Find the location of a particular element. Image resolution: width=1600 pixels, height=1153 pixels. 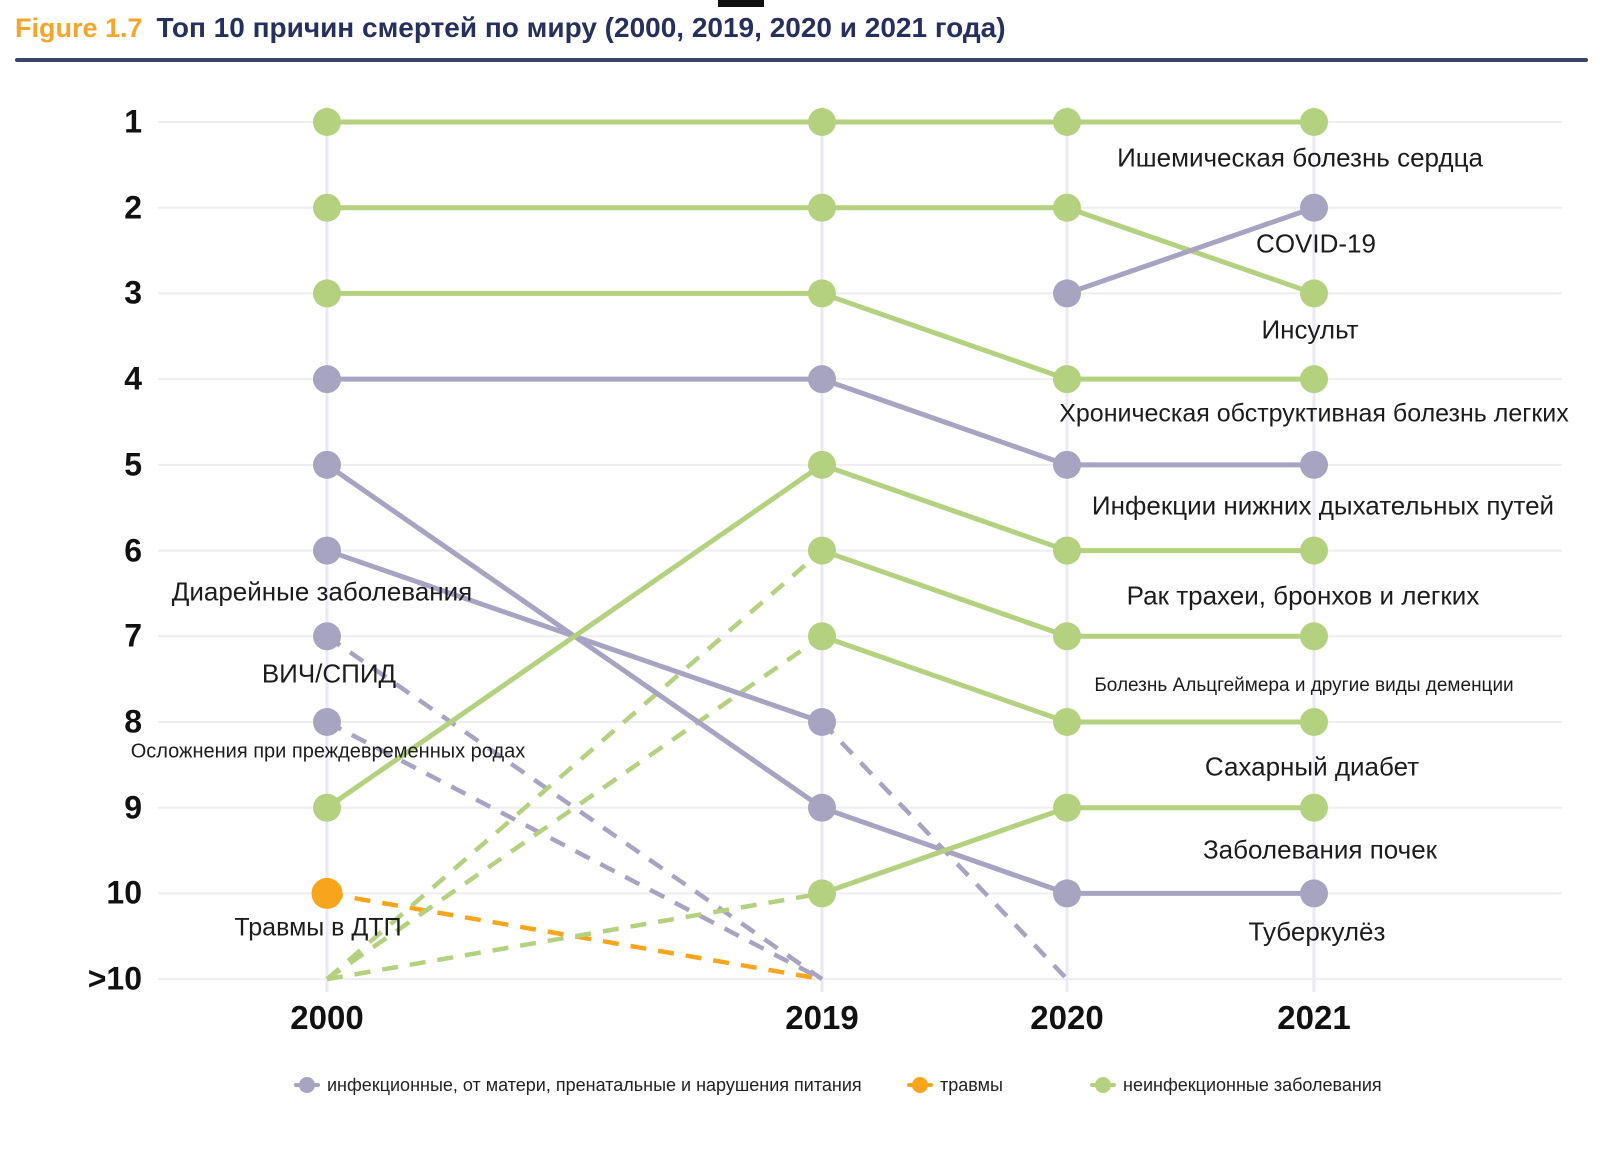

rank-dot-diarrhoeal-diseases-2000 is located at coordinates (327, 550).